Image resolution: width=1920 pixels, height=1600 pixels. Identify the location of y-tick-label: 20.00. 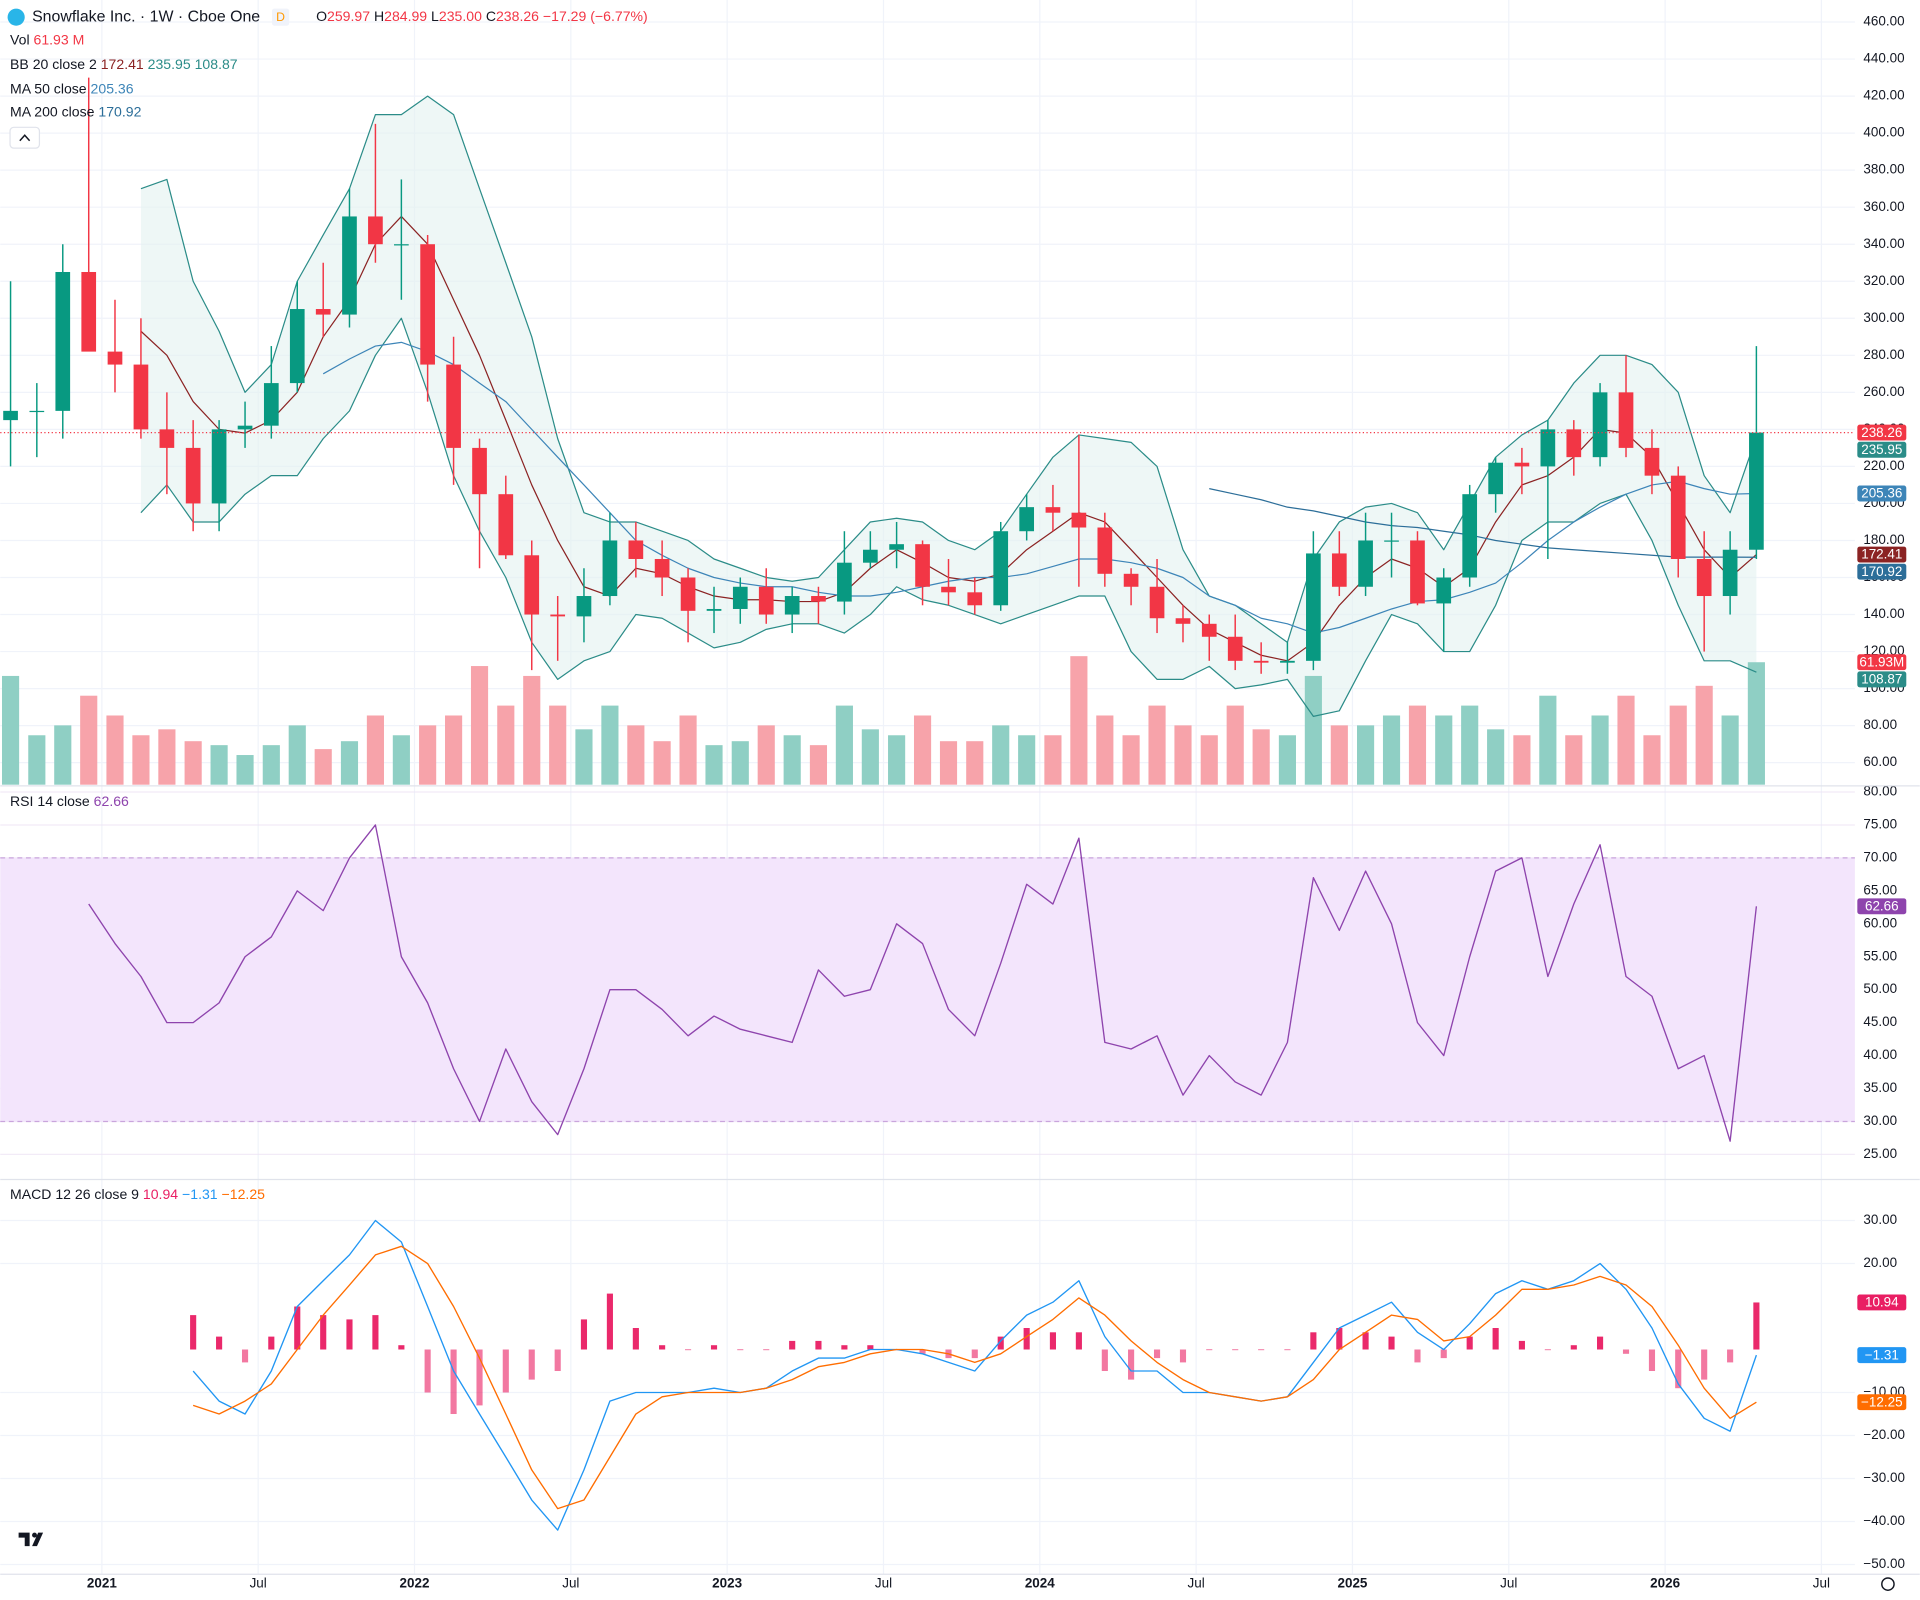
(1880, 1262).